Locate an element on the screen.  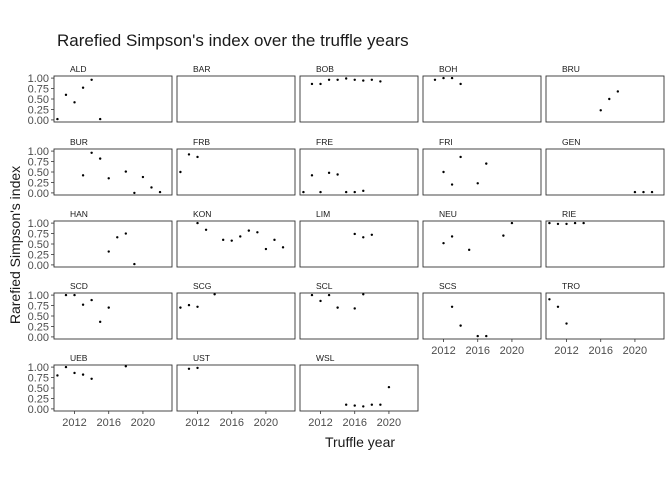
facet-panel-rie: RIE is located at coordinates (605, 238).